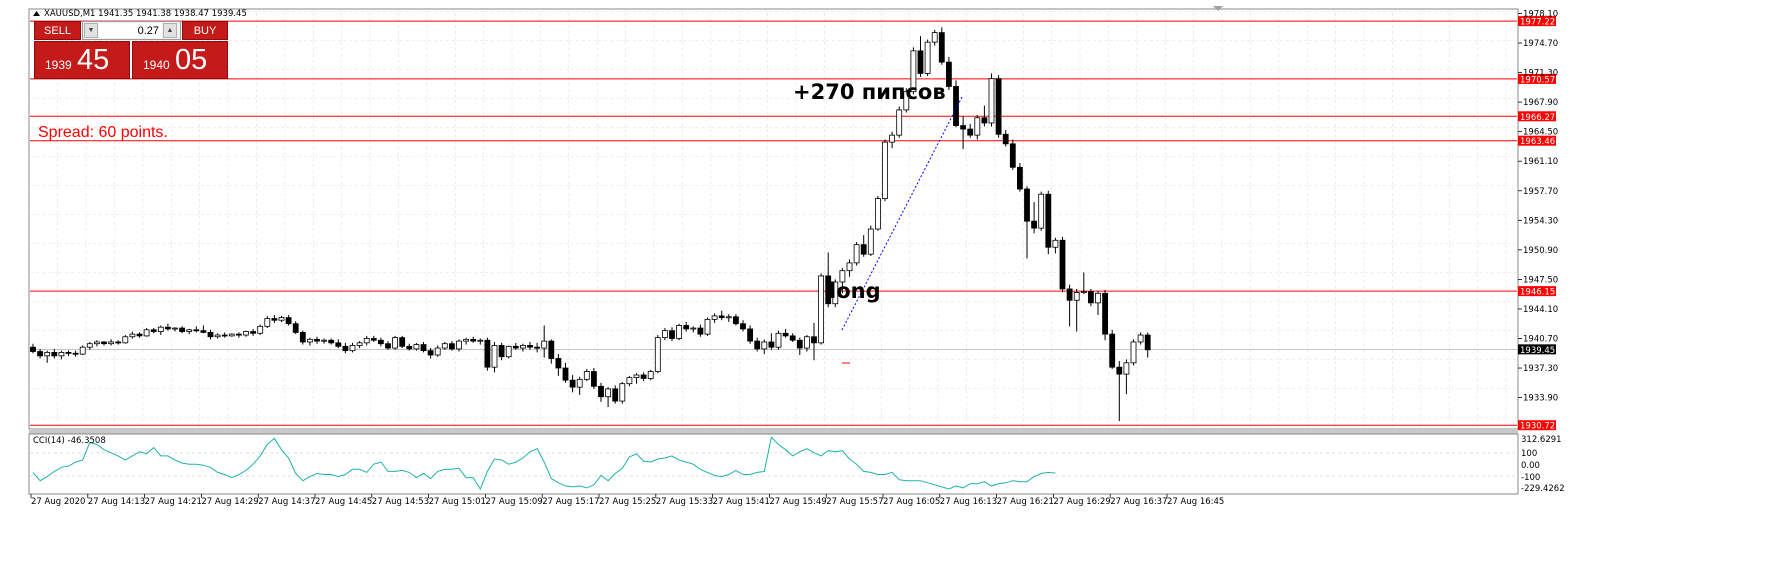 The height and width of the screenshot is (580, 1770). Describe the element at coordinates (205, 30) in the screenshot. I see `buy-button: BUY` at that location.